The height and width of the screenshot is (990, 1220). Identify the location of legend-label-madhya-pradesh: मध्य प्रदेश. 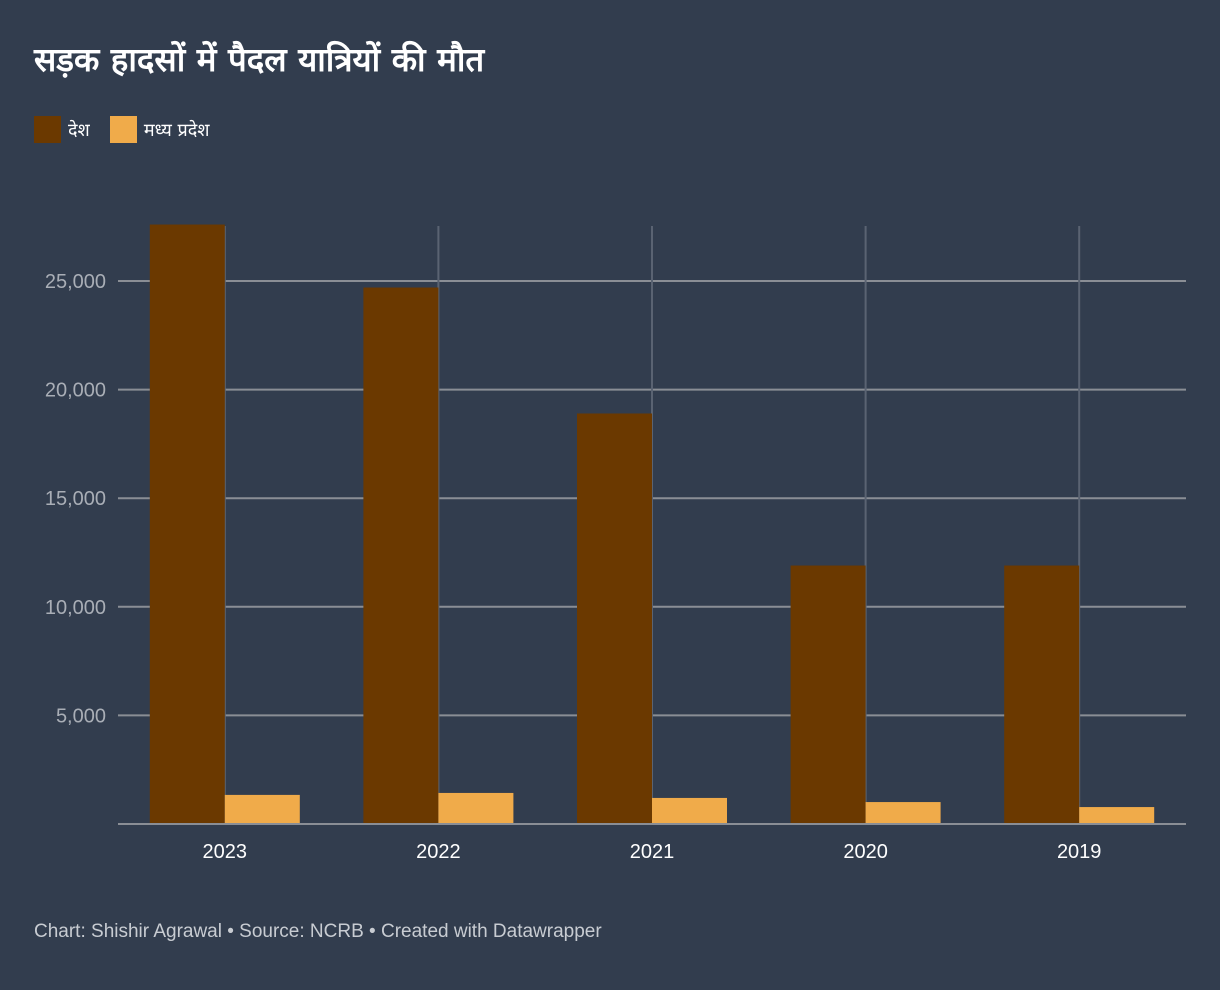
(176, 130).